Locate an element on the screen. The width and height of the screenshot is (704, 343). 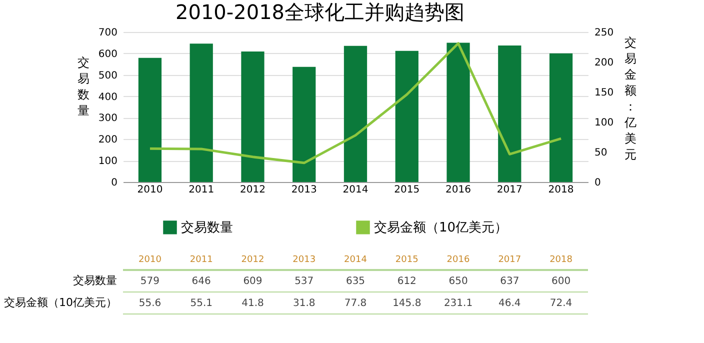
data-label: 650 is located at coordinates (458, 281).